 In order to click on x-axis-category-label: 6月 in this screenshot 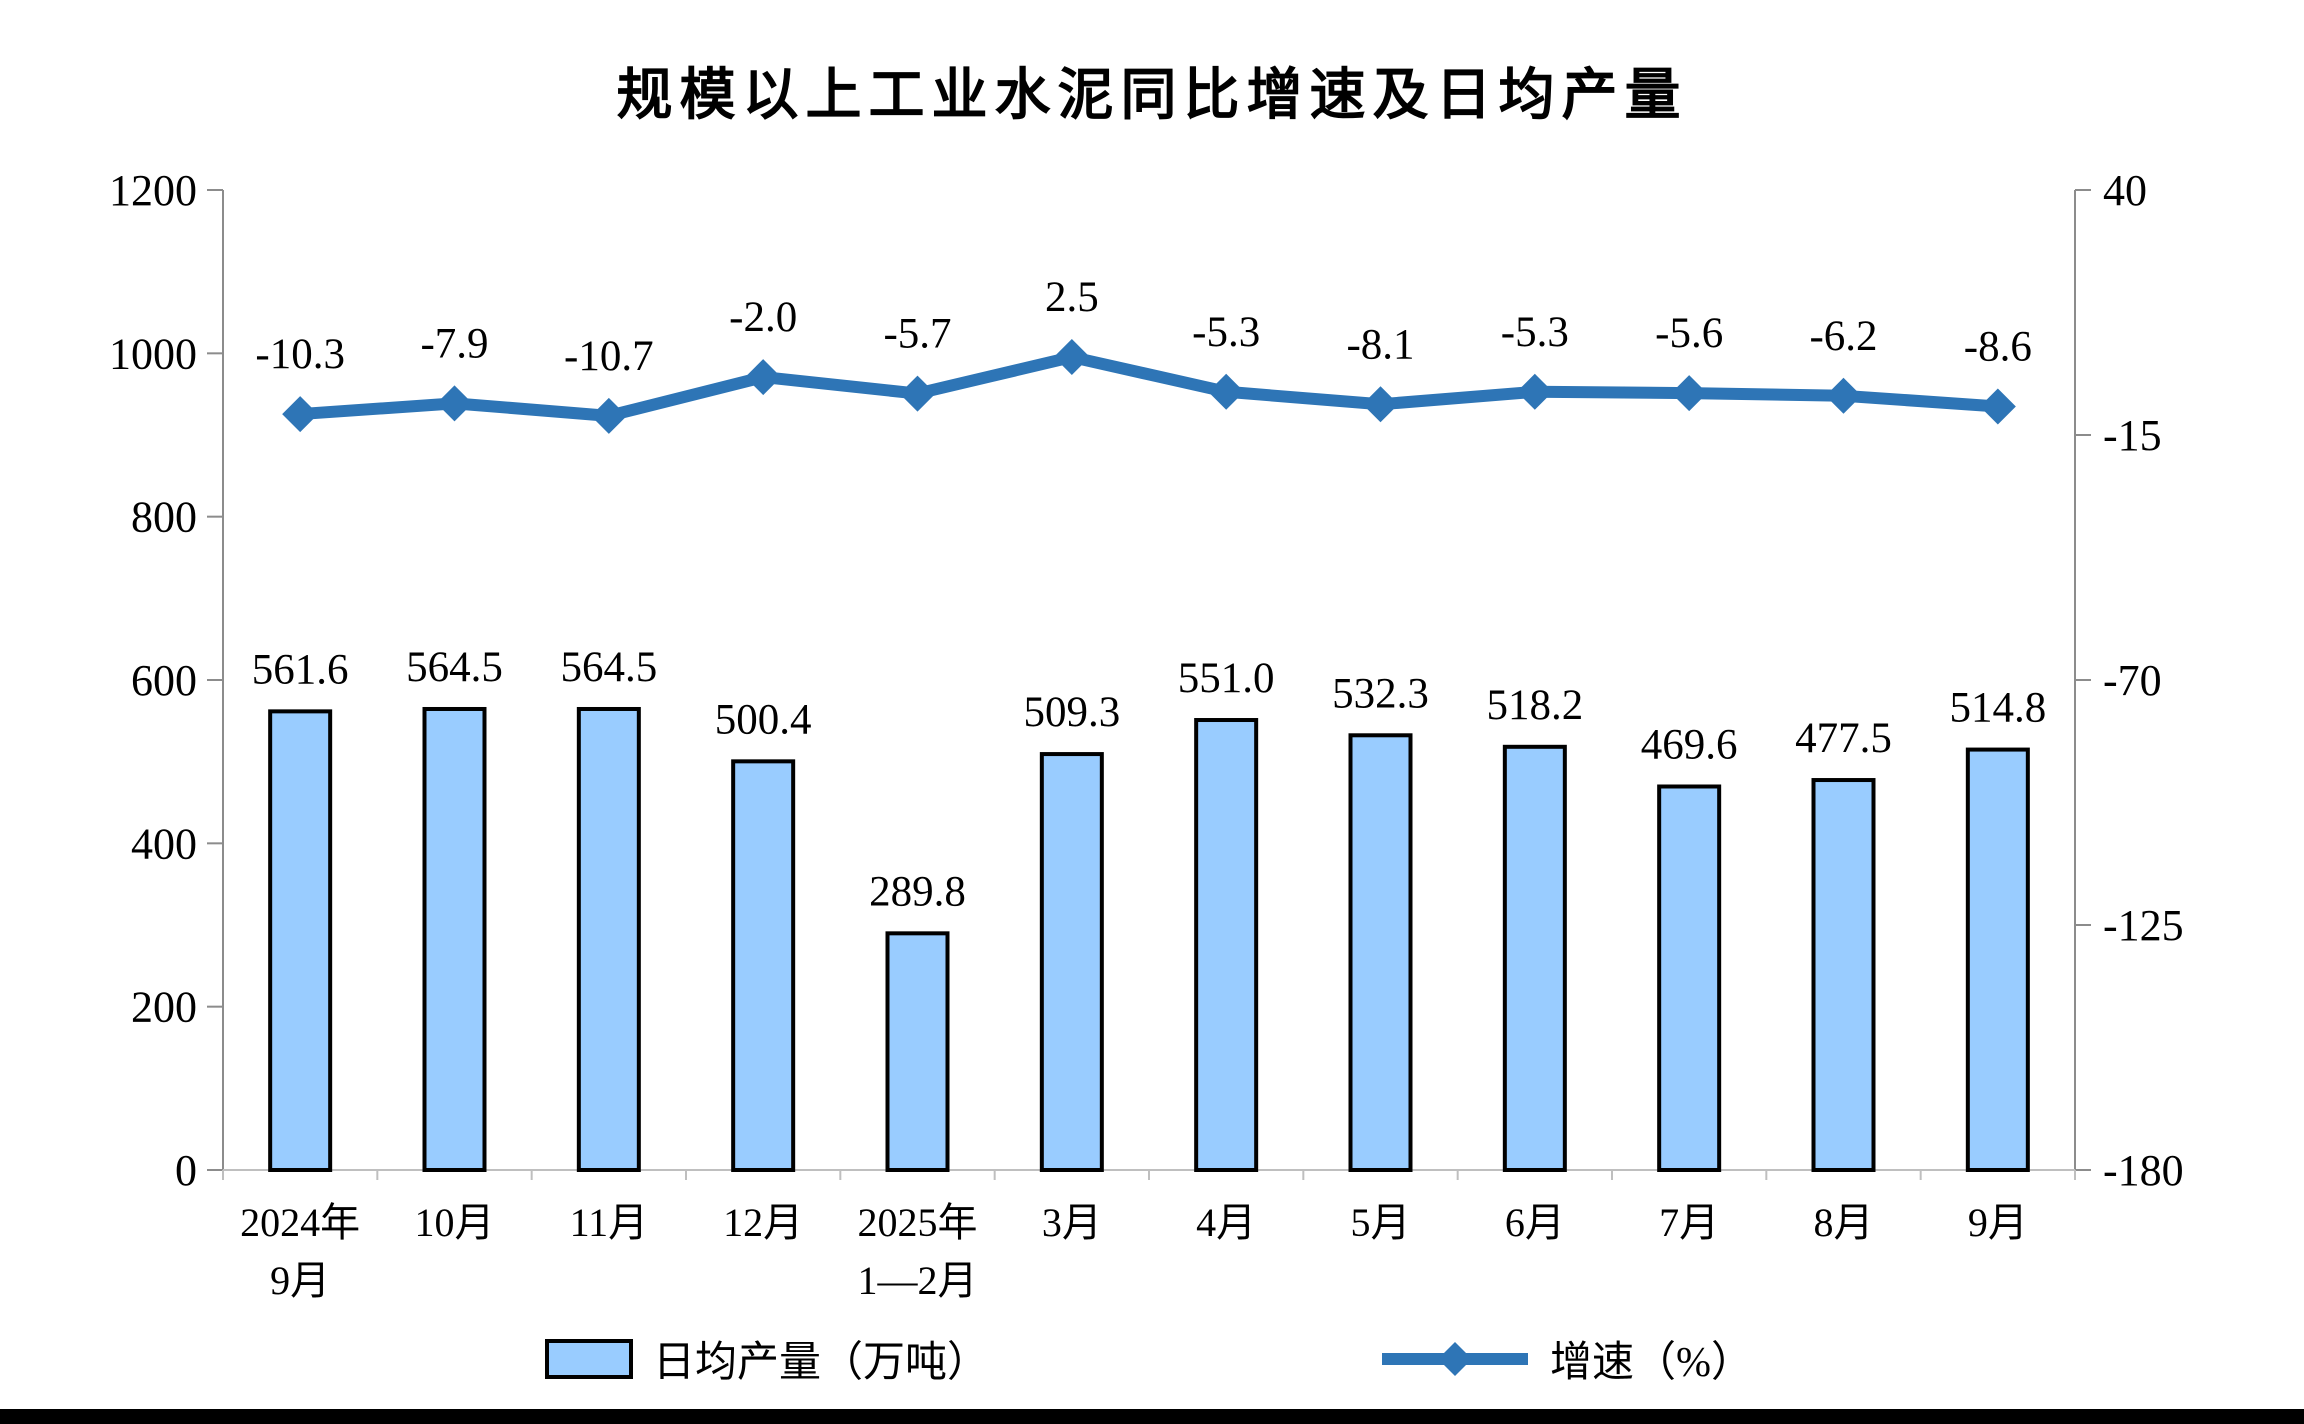, I will do `click(1535, 1222)`.